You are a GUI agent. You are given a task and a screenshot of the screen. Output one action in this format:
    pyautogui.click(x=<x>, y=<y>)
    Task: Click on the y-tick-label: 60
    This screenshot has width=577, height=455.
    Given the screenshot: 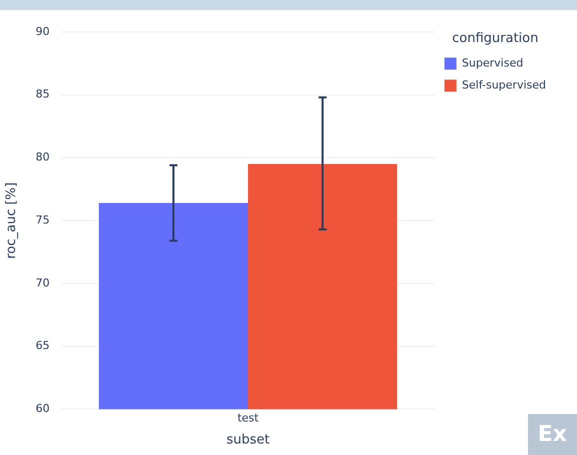 What is the action you would take?
    pyautogui.click(x=43, y=409)
    